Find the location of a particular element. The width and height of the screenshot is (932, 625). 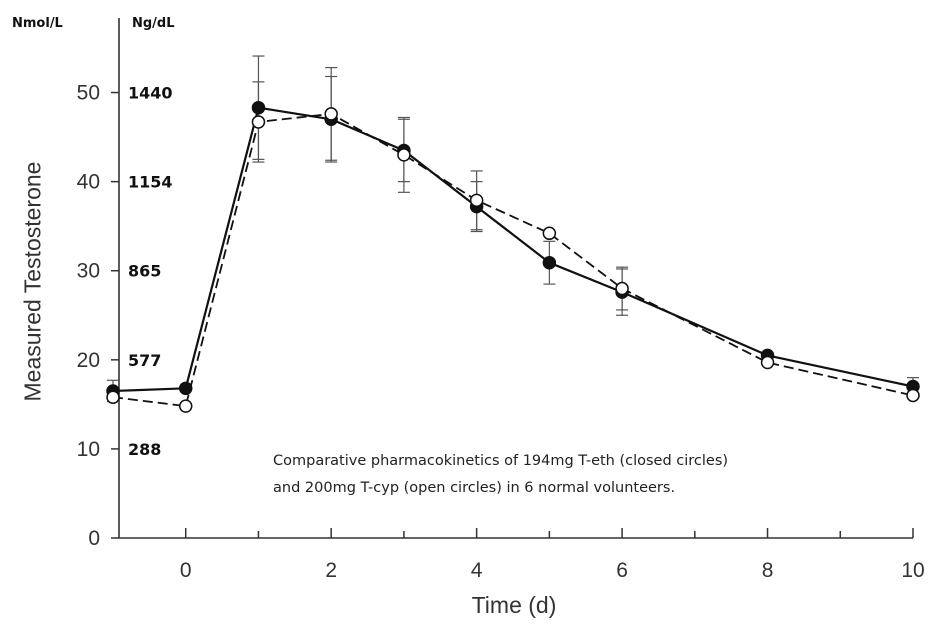

y-tick-label: 20 is located at coordinates (88, 360).